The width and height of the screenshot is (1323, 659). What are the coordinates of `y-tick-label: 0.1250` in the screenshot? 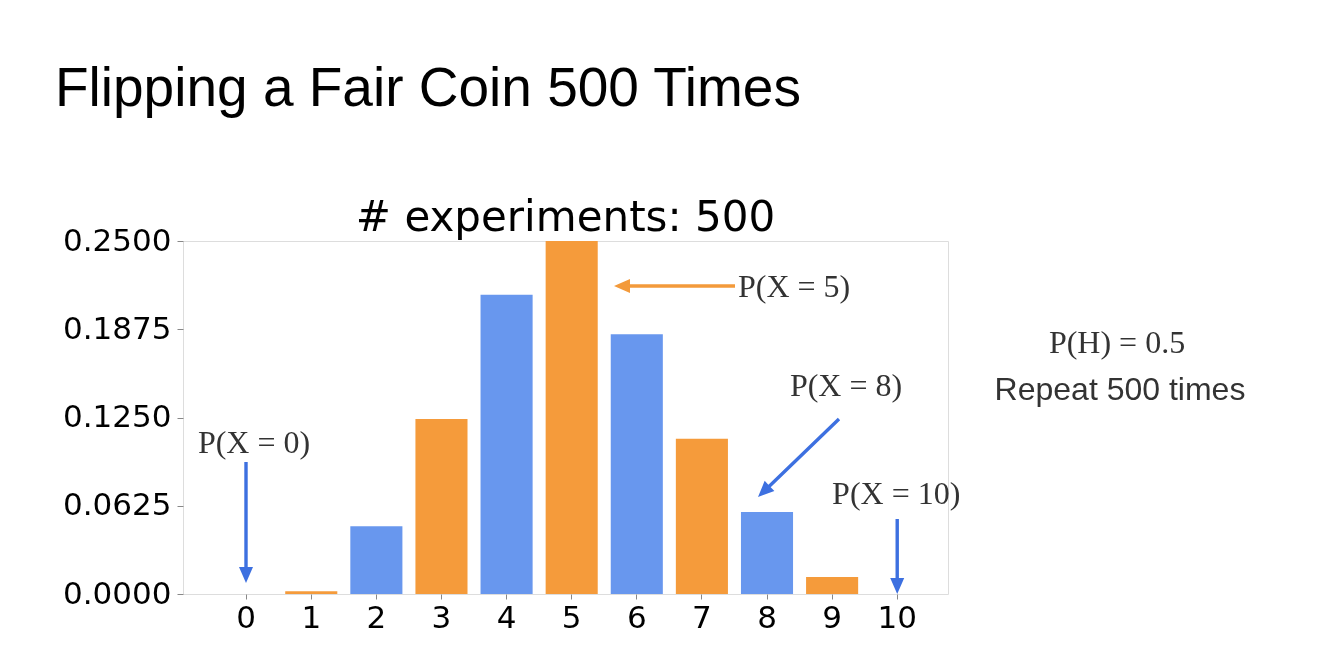 It's located at (117, 416).